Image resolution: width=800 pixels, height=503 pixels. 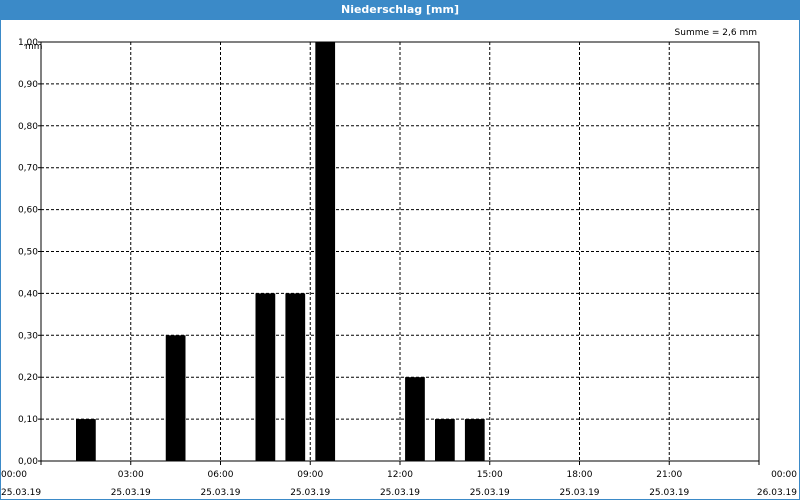 I want to click on y-tick-label: 1,00, so click(x=28, y=43).